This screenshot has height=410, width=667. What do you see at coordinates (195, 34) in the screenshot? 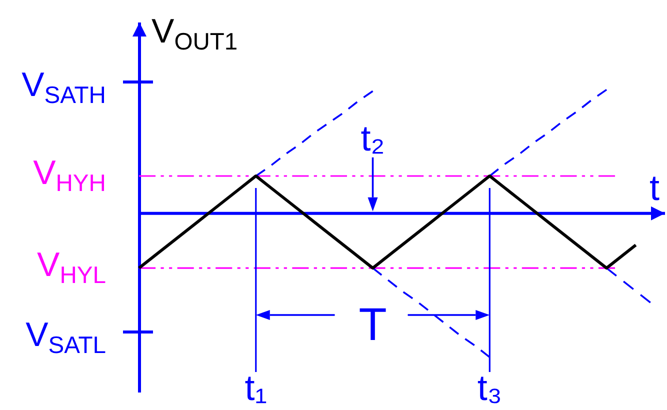
I see `y-axis-title: V$_{OUT1}$` at bounding box center [195, 34].